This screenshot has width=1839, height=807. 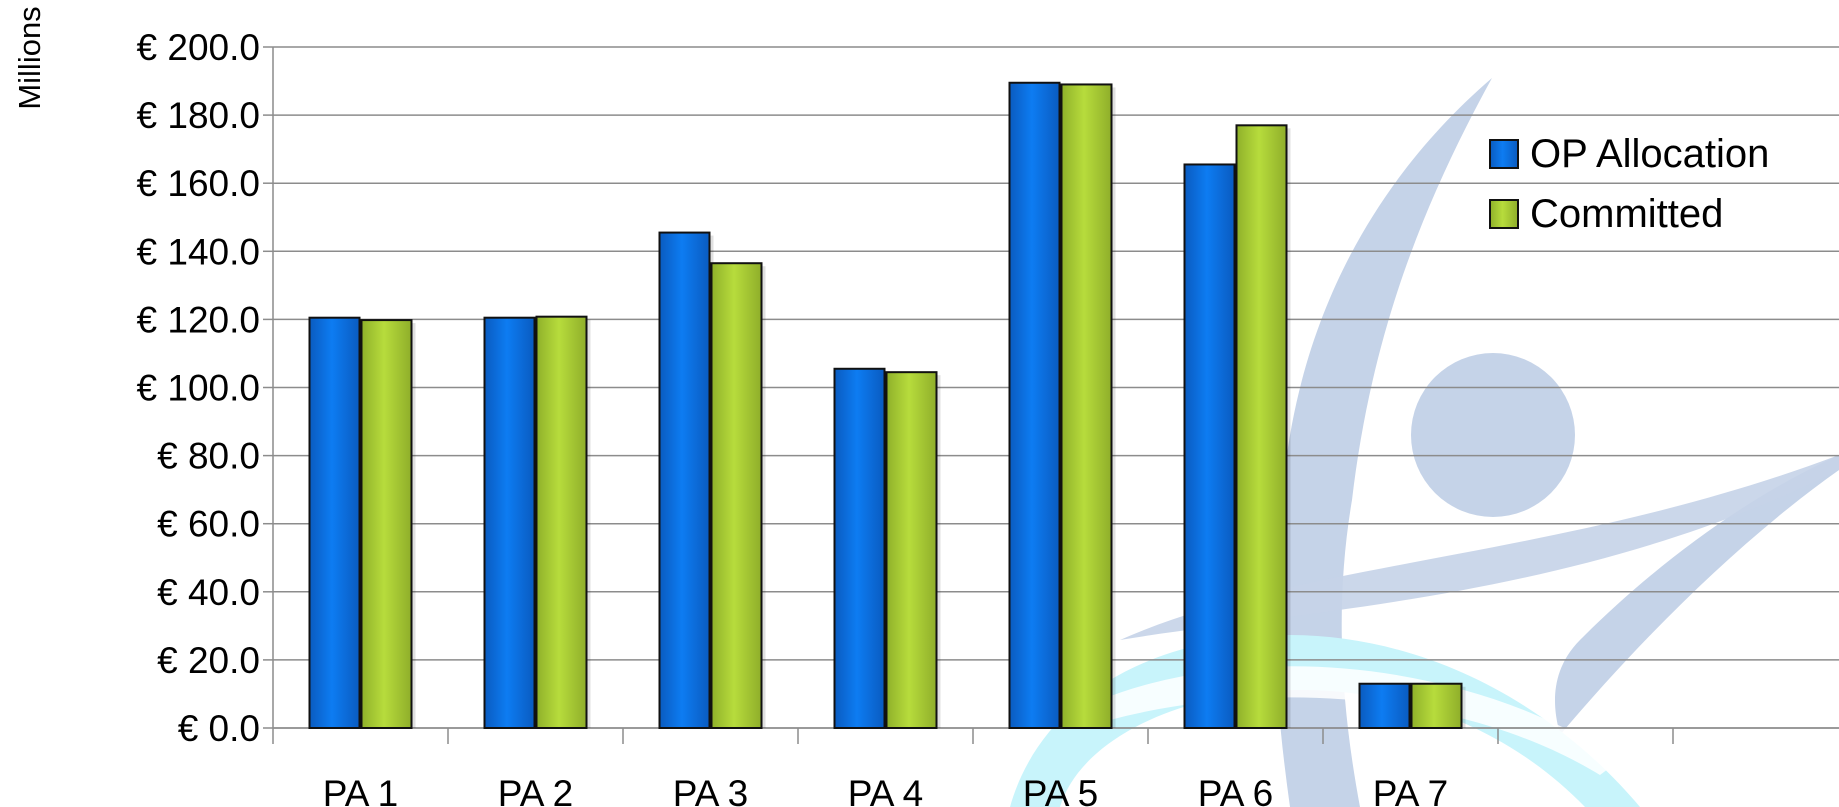 I want to click on x-axis-category-labels: PA 1 PA 2 PA 3 PA 4 PA 5 PA 6 PA 7, so click(x=885, y=790).